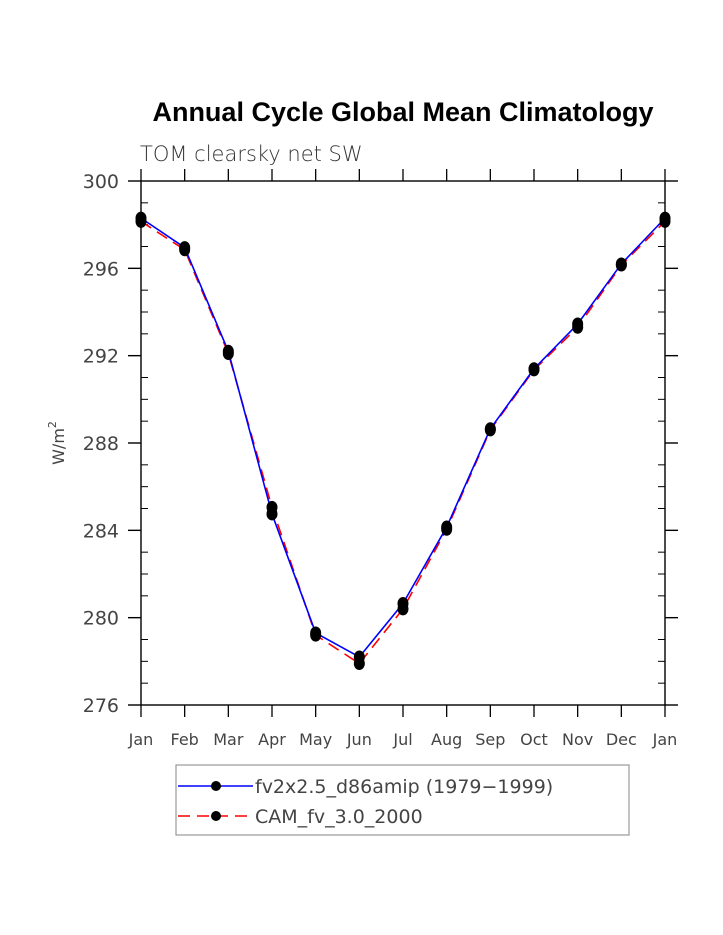 This screenshot has height=935, width=723. Describe the element at coordinates (101, 269) in the screenshot. I see `y-tick-label: 296` at that location.